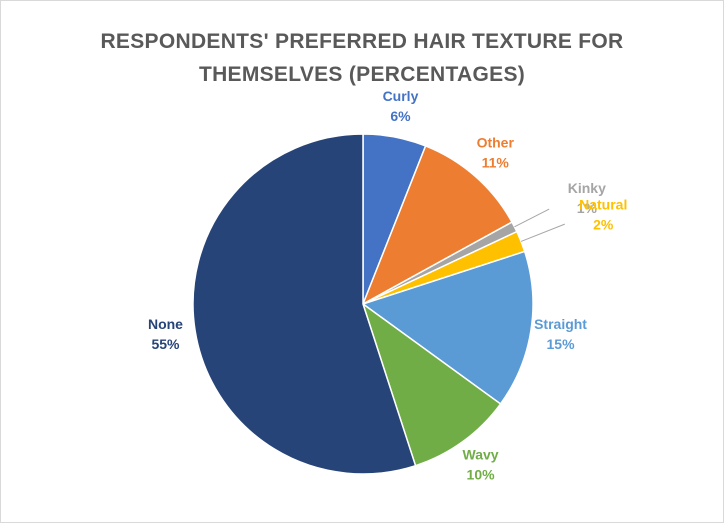 The image size is (724, 523). What do you see at coordinates (481, 475) in the screenshot?
I see `data-label-value: 10%` at bounding box center [481, 475].